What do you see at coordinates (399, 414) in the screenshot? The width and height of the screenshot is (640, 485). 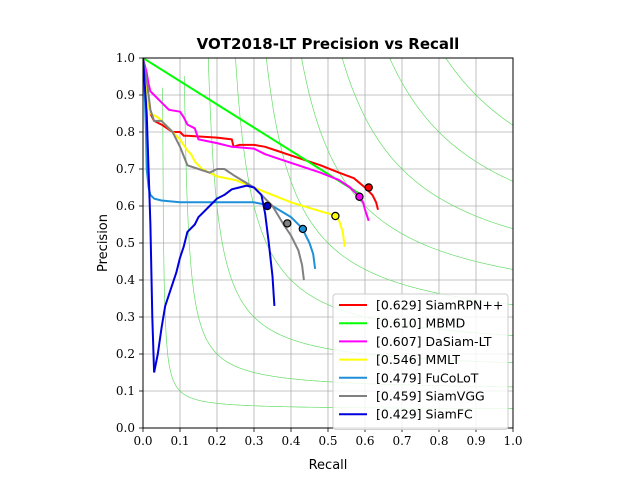 I see `legend-score: [0.429]` at bounding box center [399, 414].